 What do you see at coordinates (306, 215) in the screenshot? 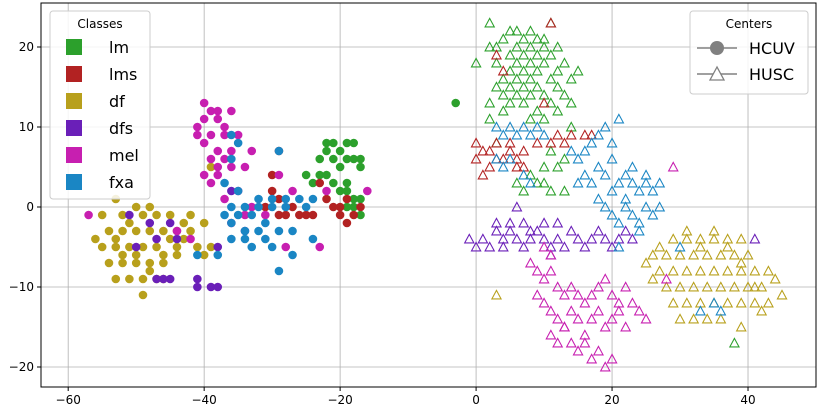
I see `point-hcuv-lms` at bounding box center [306, 215].